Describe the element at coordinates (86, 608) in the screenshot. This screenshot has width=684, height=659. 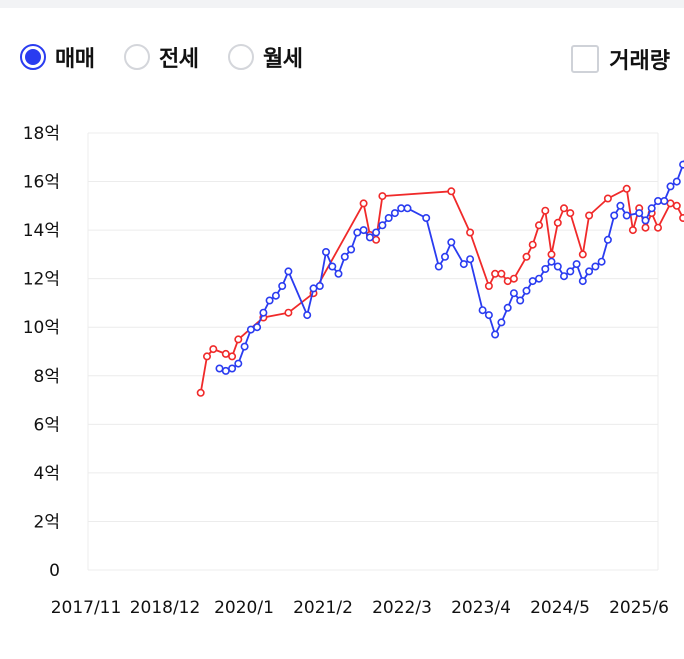
I see `x-tick-label: 2017/11` at that location.